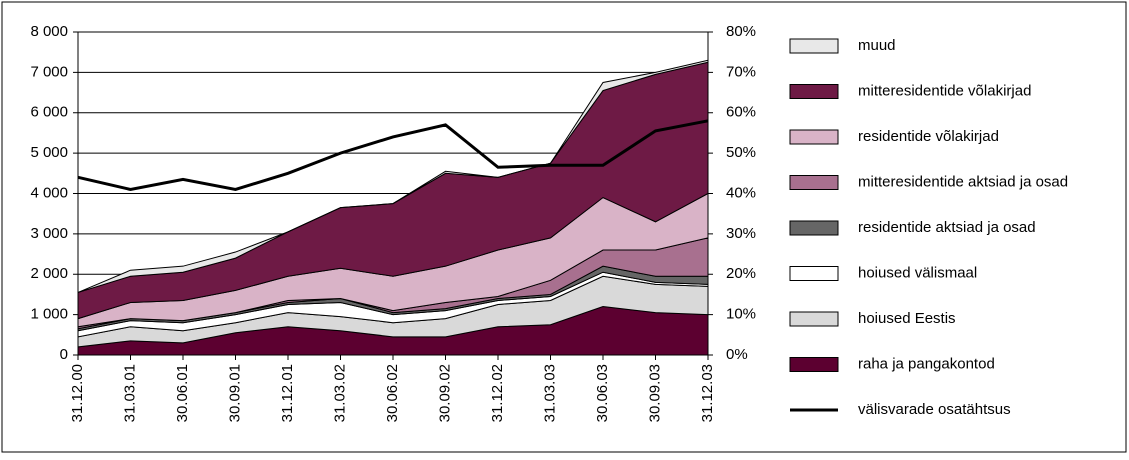 This screenshot has height=460, width=1129. I want to click on y-tick-label: 5 000, so click(49, 152).